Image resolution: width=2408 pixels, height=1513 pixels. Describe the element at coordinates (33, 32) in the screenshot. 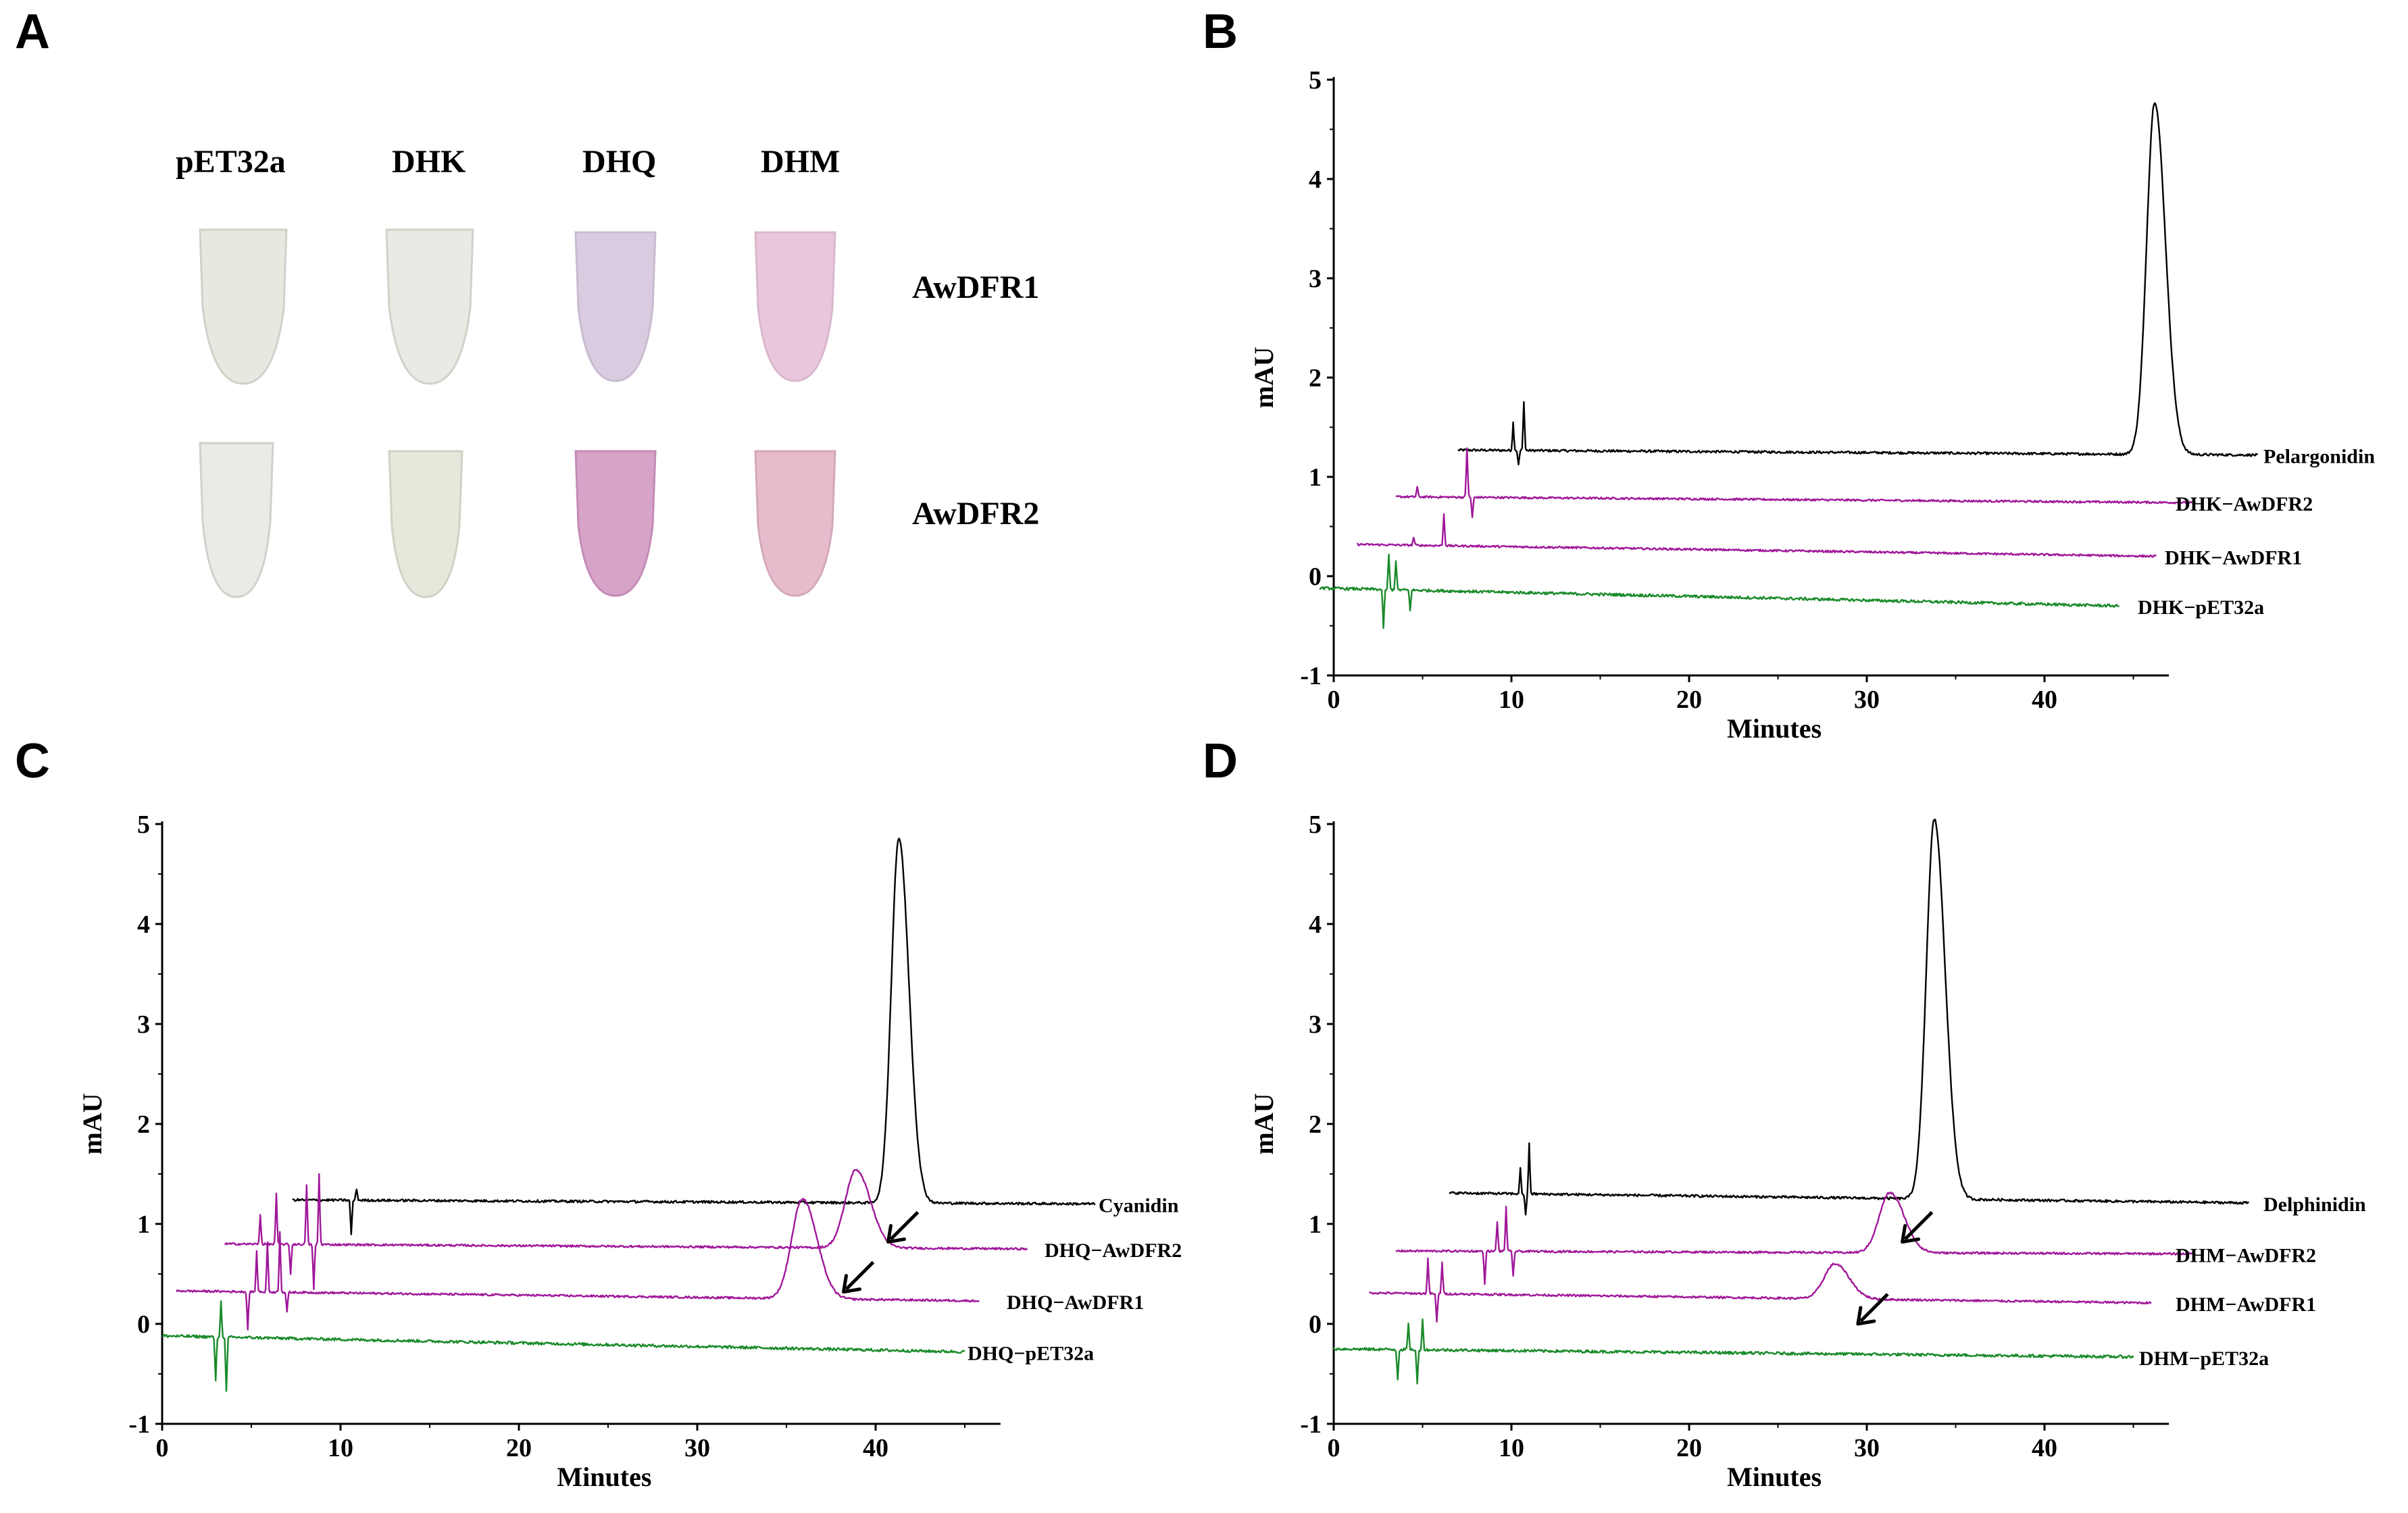

I see `panel-letter-a: A` at that location.